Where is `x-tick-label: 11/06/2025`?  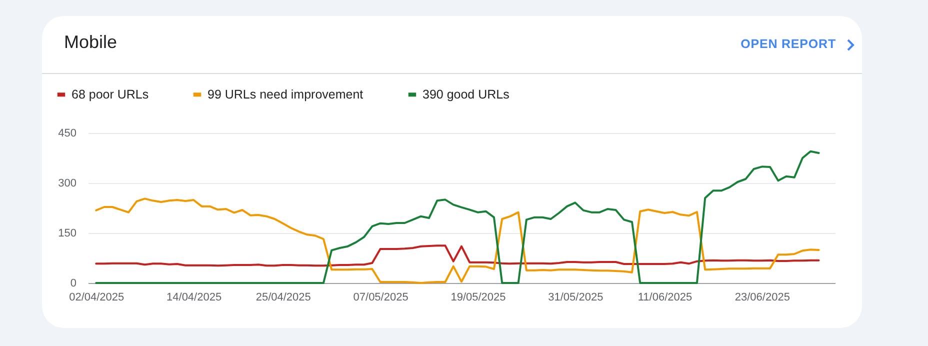
x-tick-label: 11/06/2025 is located at coordinates (665, 298).